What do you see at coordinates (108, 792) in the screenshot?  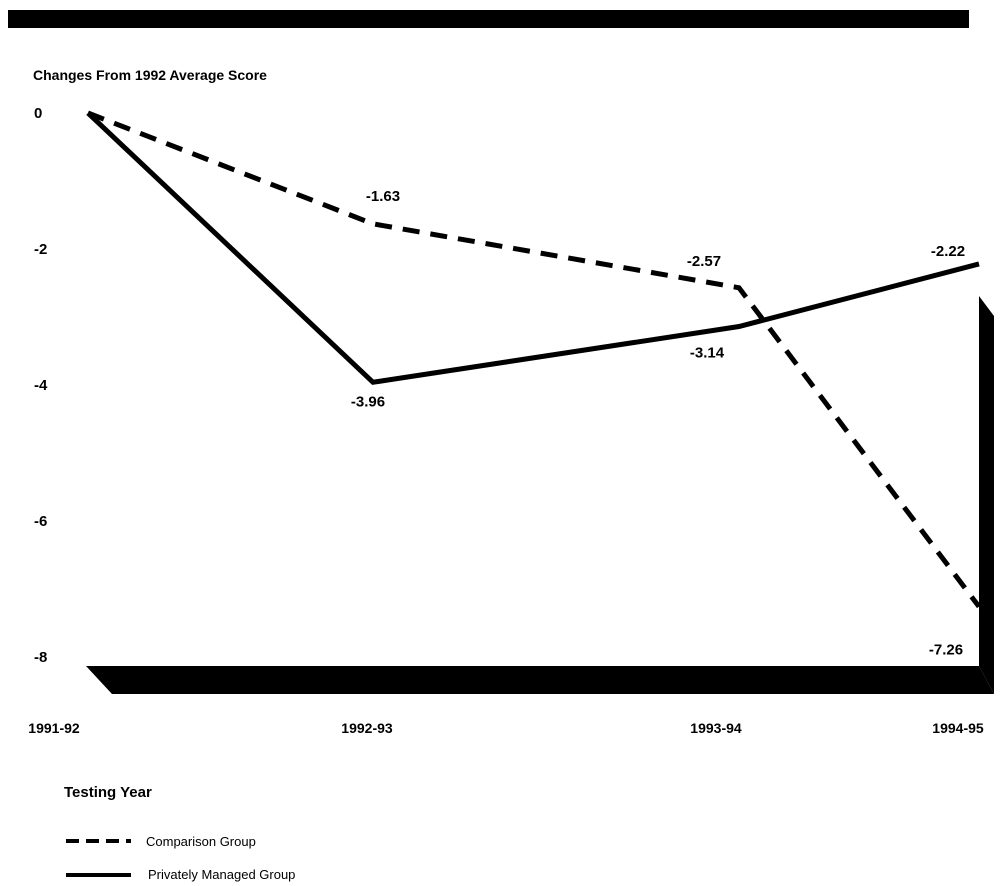 I see `x-axis-title: Testing Year` at bounding box center [108, 792].